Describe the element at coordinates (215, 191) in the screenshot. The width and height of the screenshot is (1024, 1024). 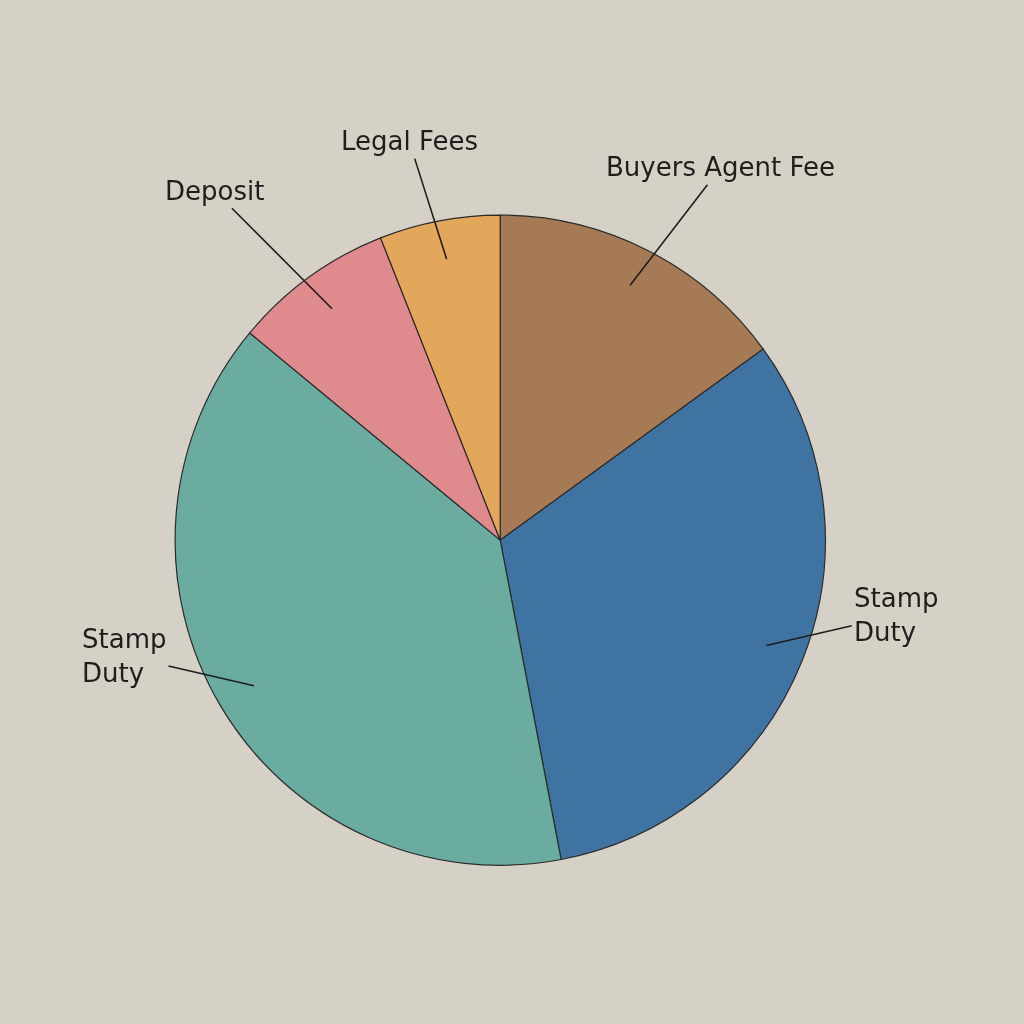
I see `slice-label: Deposit` at that location.